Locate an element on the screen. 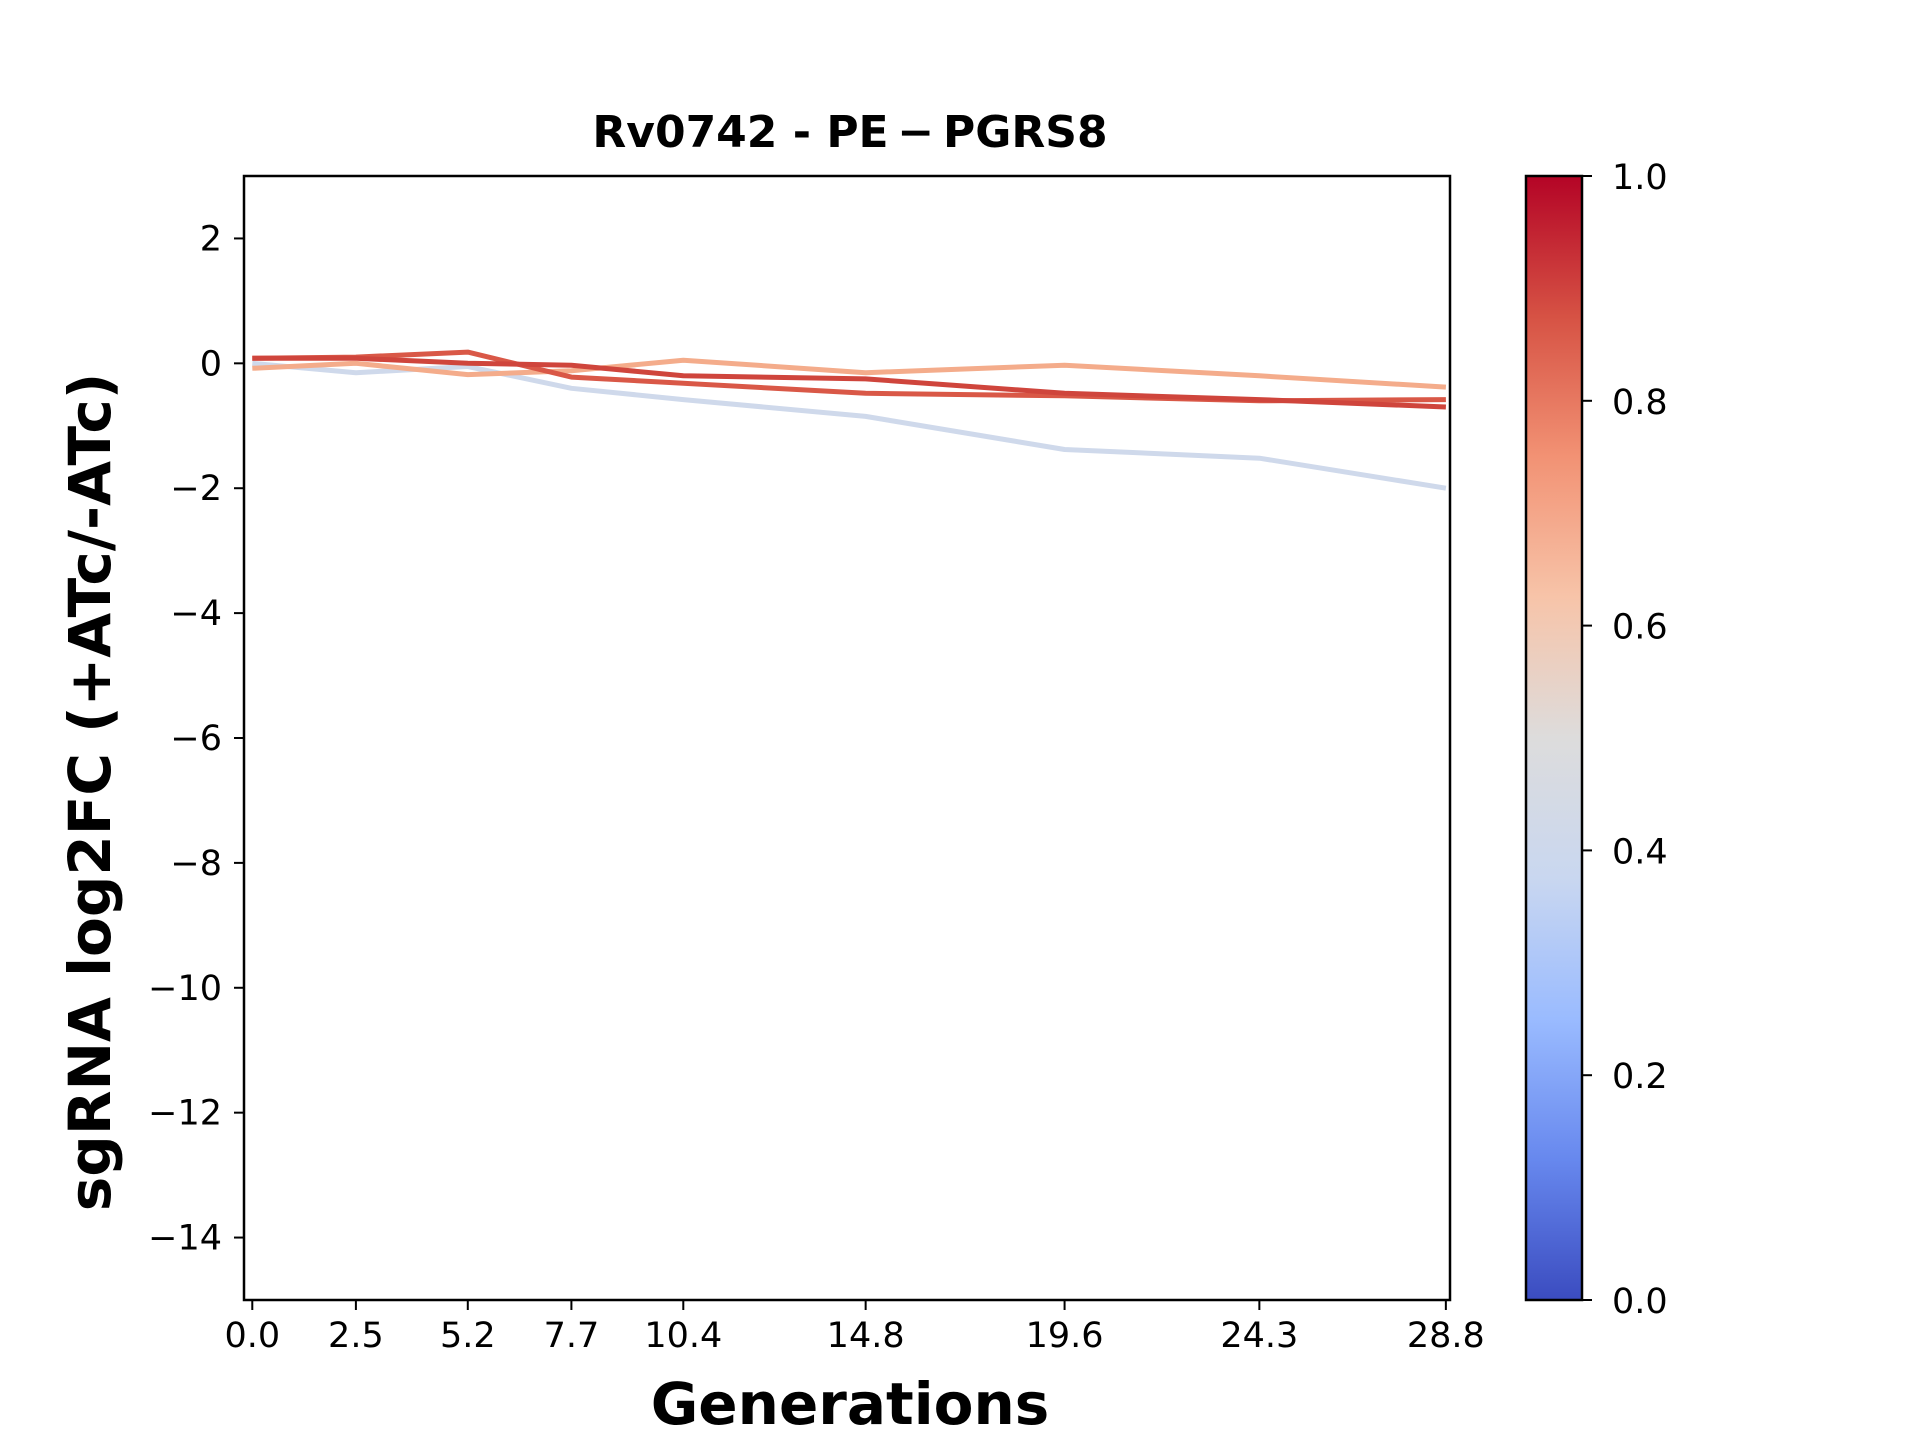 The height and width of the screenshot is (1440, 1920). colorbar-tick-label: 0.4 is located at coordinates (1640, 852).